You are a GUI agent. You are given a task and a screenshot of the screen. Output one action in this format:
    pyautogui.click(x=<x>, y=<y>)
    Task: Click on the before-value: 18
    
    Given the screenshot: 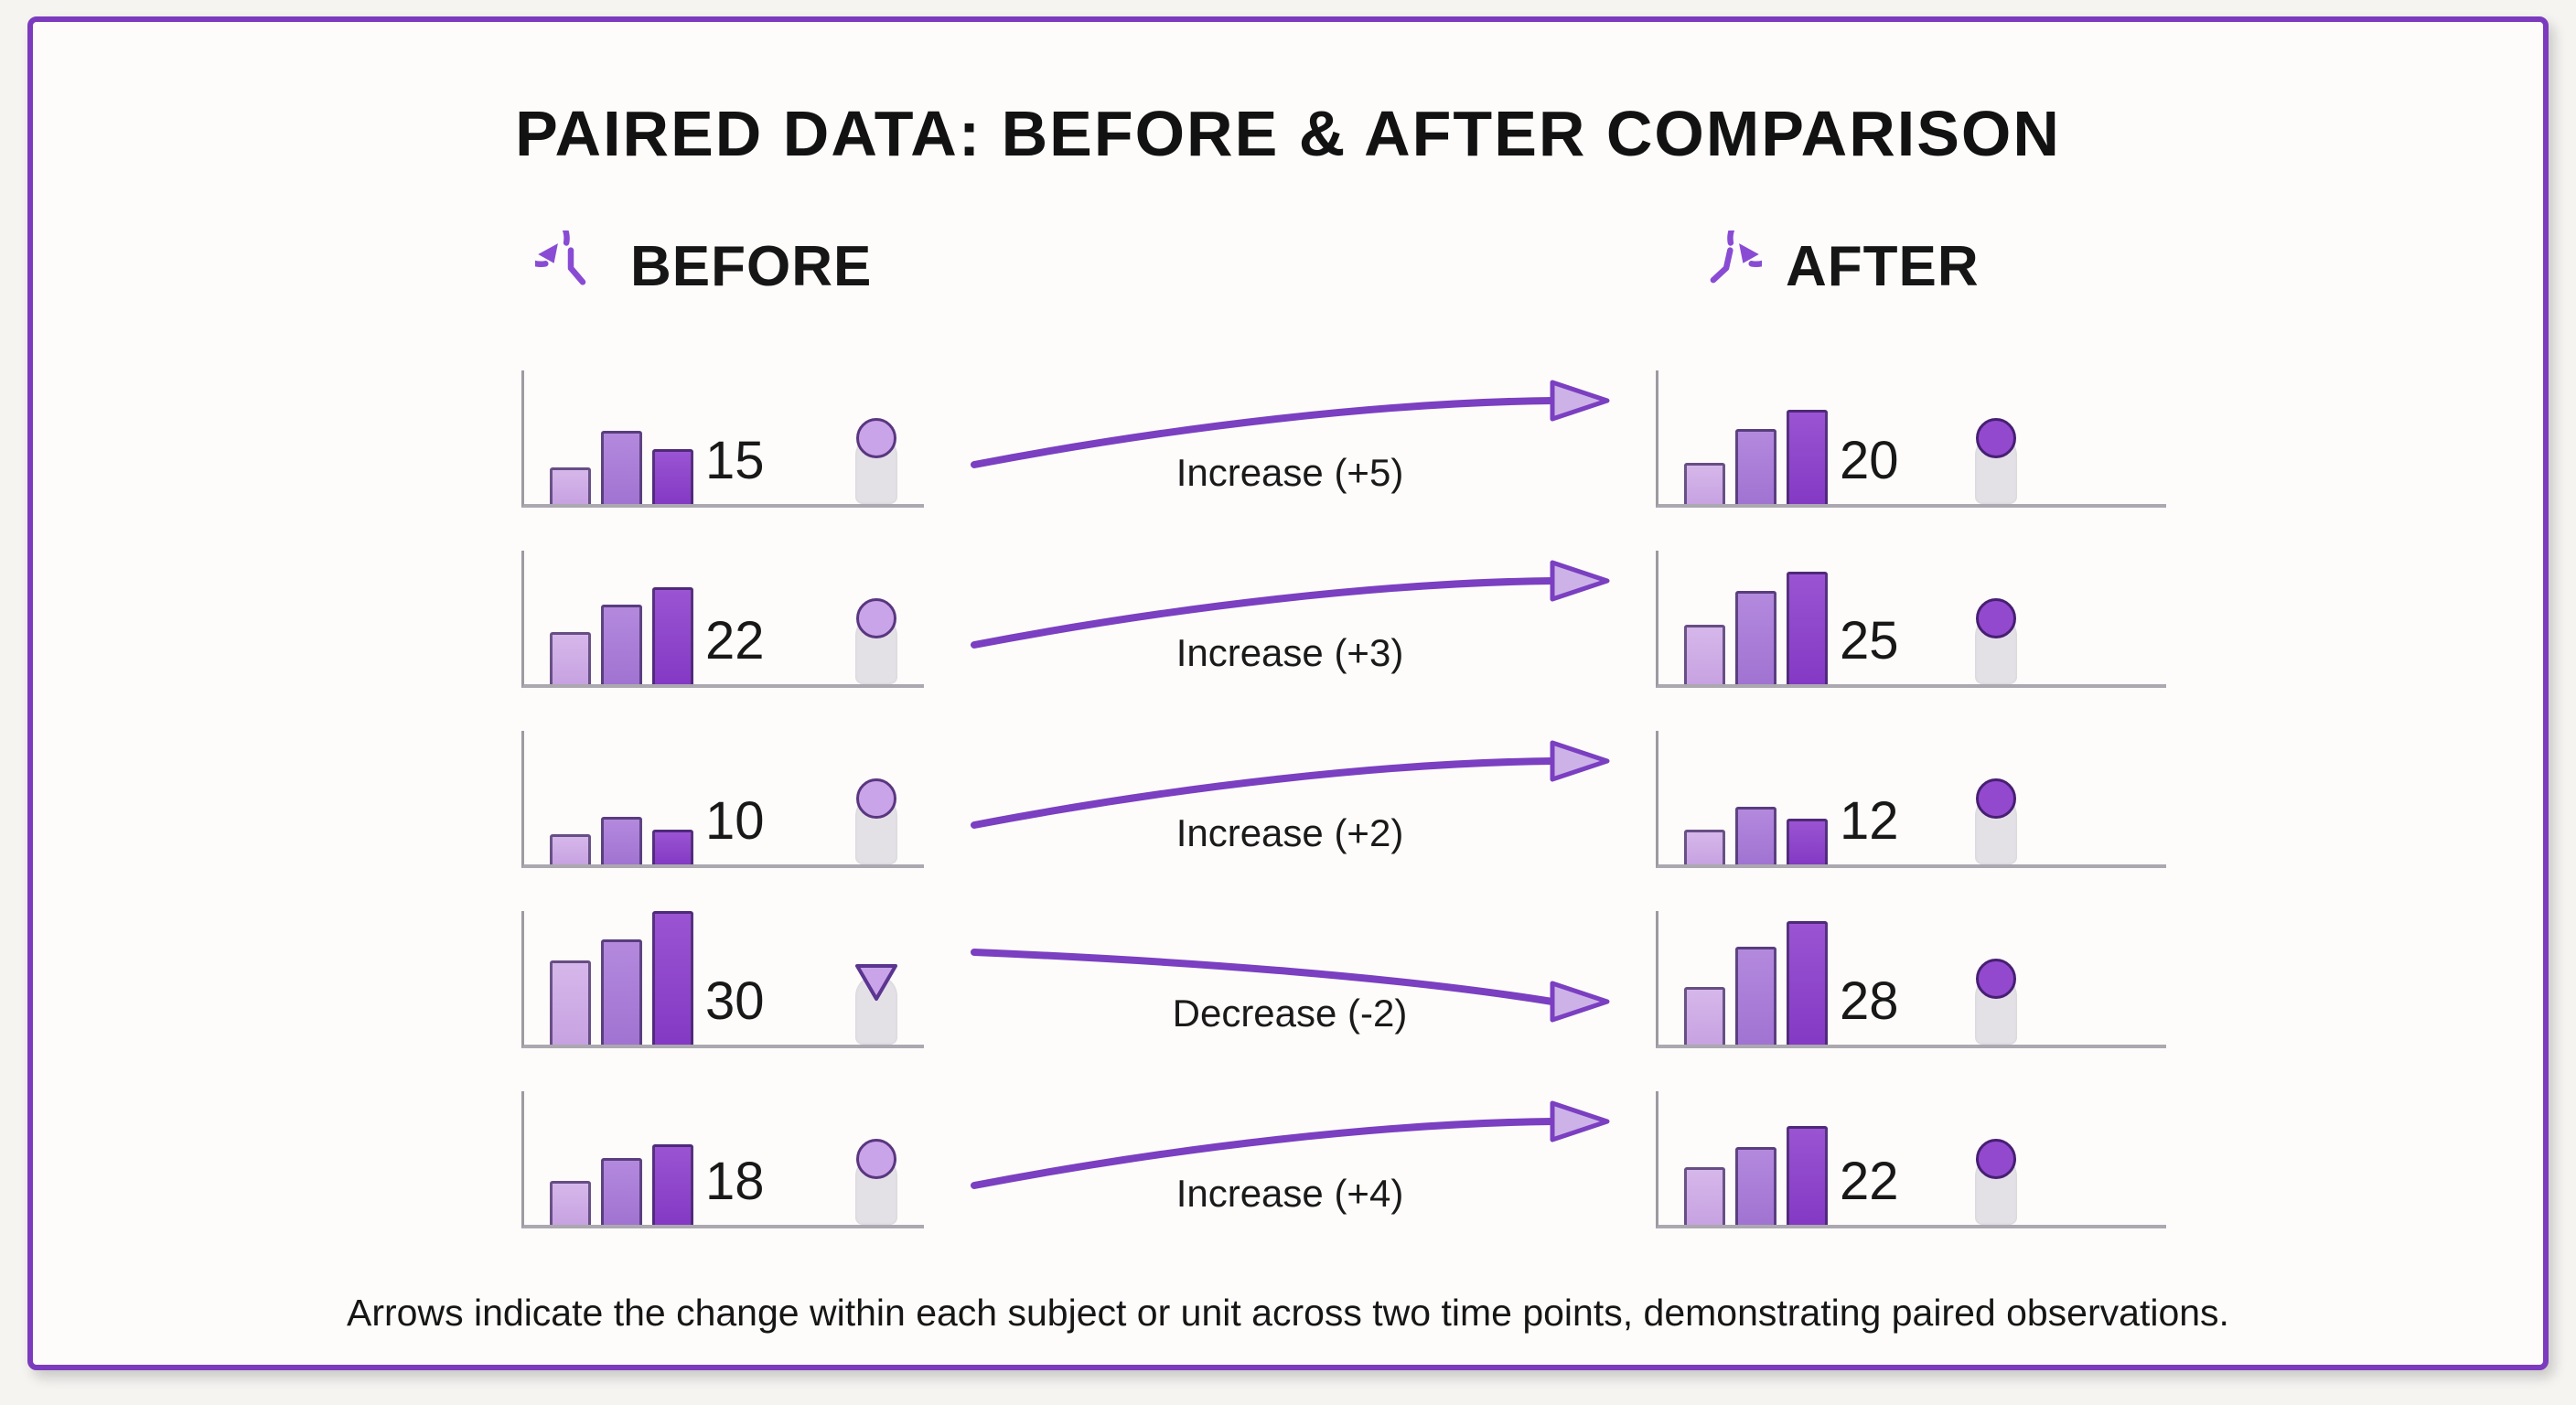 What is the action you would take?
    pyautogui.click(x=735, y=1181)
    